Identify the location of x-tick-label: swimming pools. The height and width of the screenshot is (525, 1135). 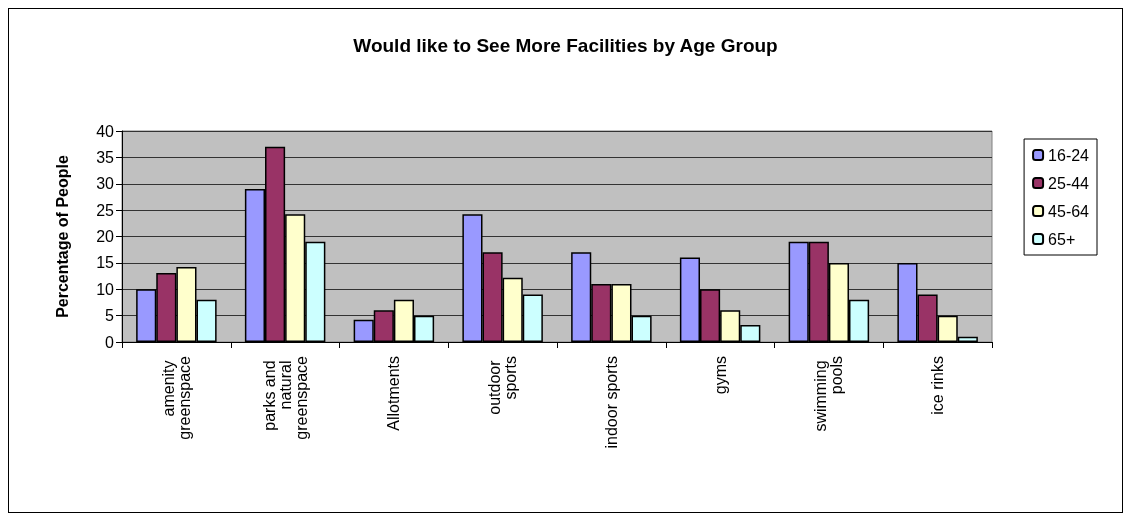
(829, 394).